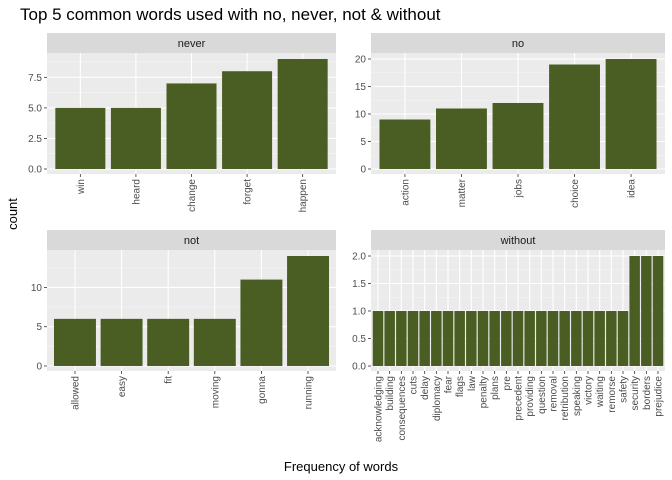  Describe the element at coordinates (484, 392) in the screenshot. I see `x-tick-label: penalty` at that location.